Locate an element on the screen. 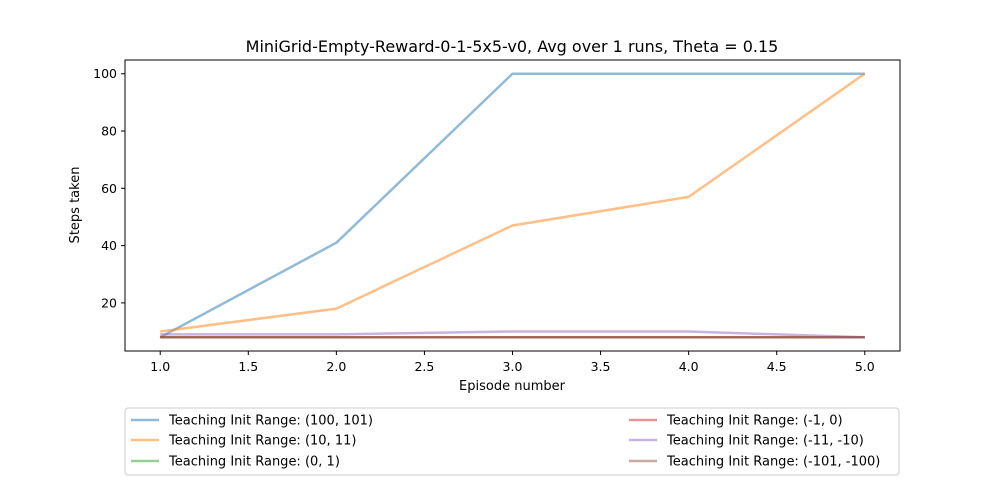  y-tick-label: 40 is located at coordinates (109, 245).